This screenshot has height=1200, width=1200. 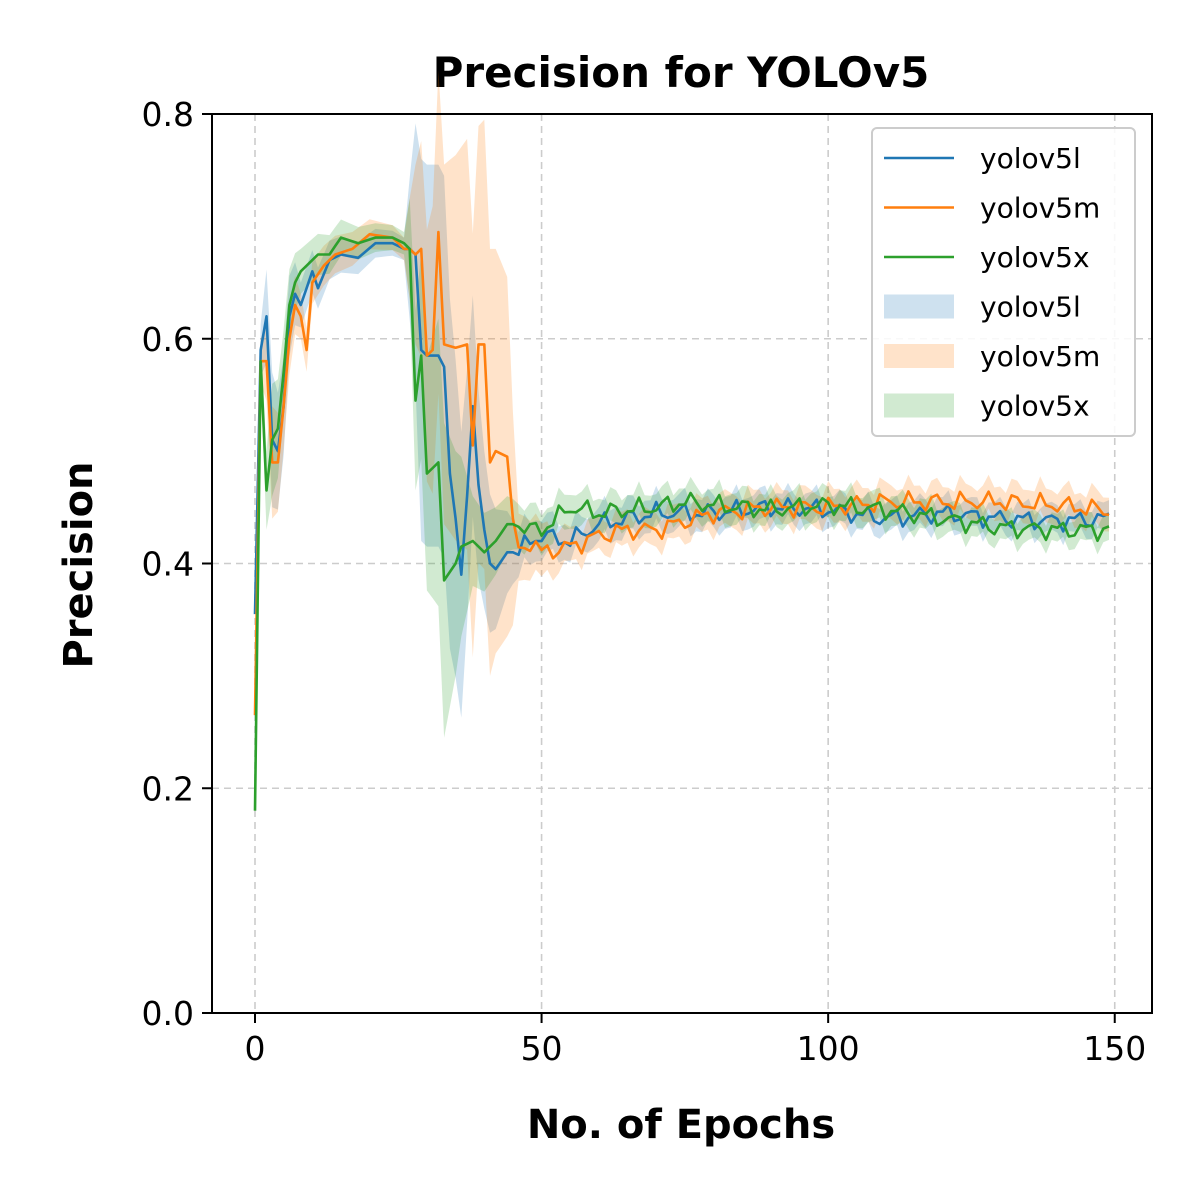 What do you see at coordinates (168, 788) in the screenshot?
I see `y-tick-label: 0.2` at bounding box center [168, 788].